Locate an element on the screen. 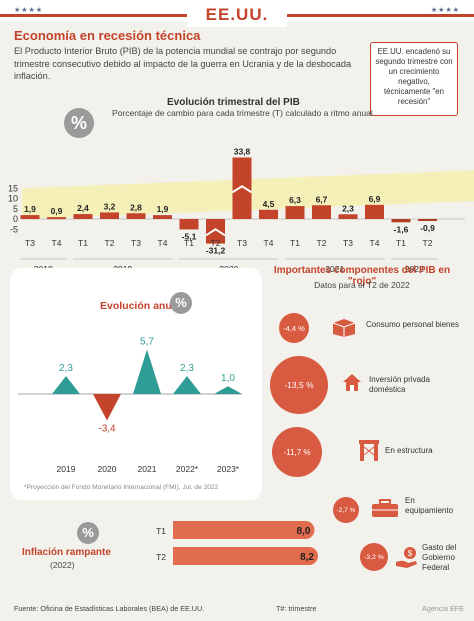 The image size is (474, 621). toolbox-icon is located at coordinates (385, 510).